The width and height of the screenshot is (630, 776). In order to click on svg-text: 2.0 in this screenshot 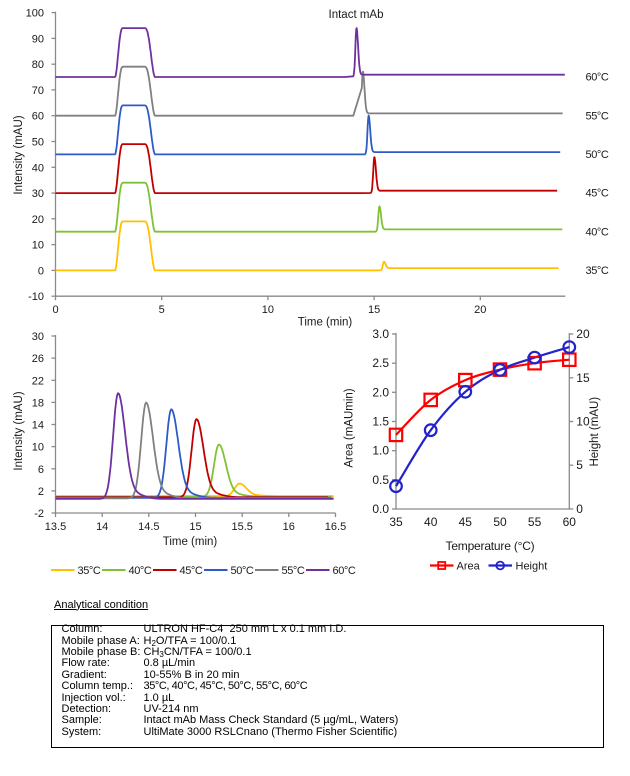, I will do `click(380, 392)`.